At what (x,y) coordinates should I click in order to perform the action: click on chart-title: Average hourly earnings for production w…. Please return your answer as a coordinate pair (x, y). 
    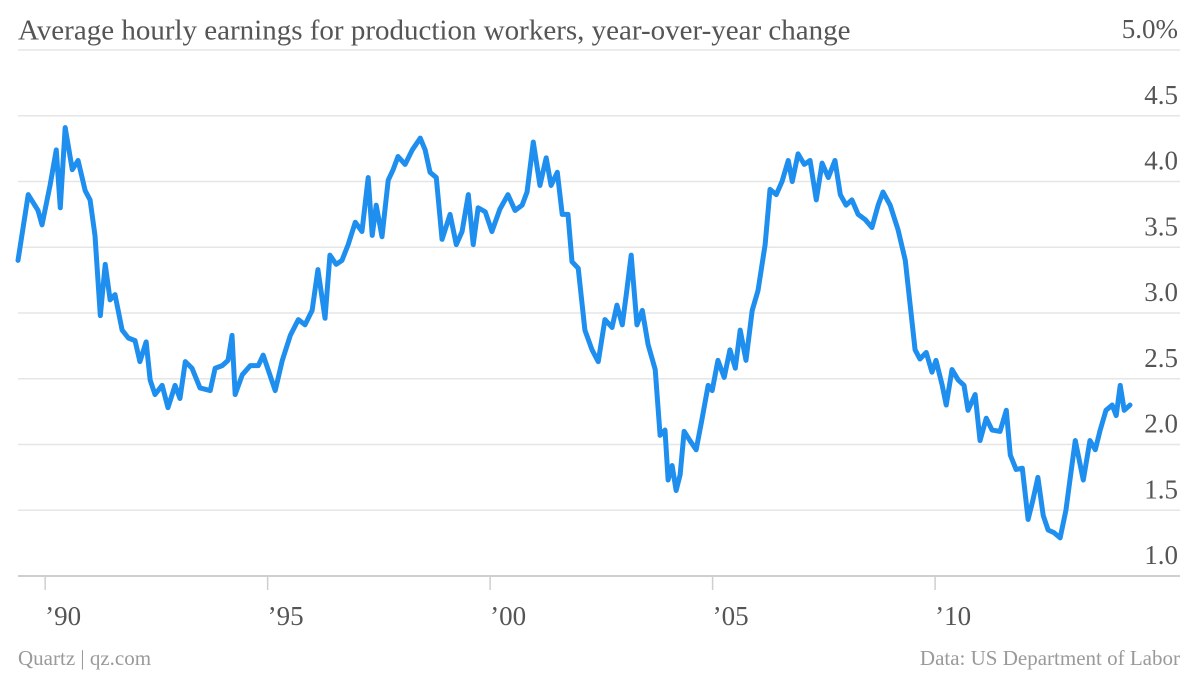
    Looking at the image, I should click on (434, 31).